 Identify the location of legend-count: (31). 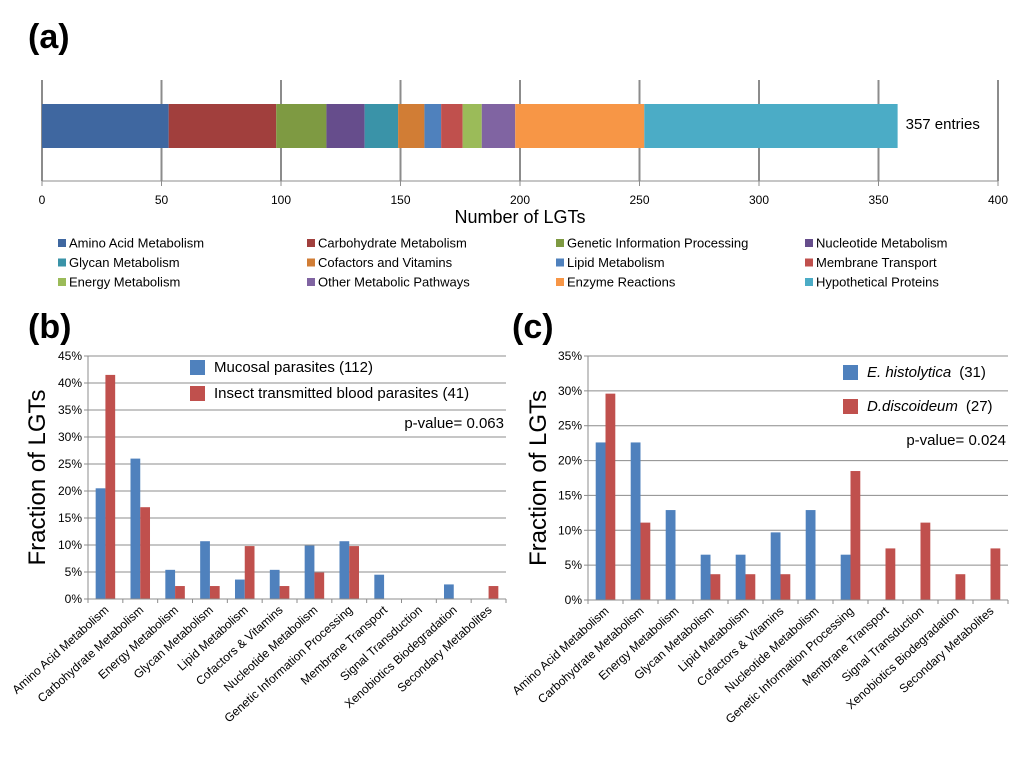
(972, 372).